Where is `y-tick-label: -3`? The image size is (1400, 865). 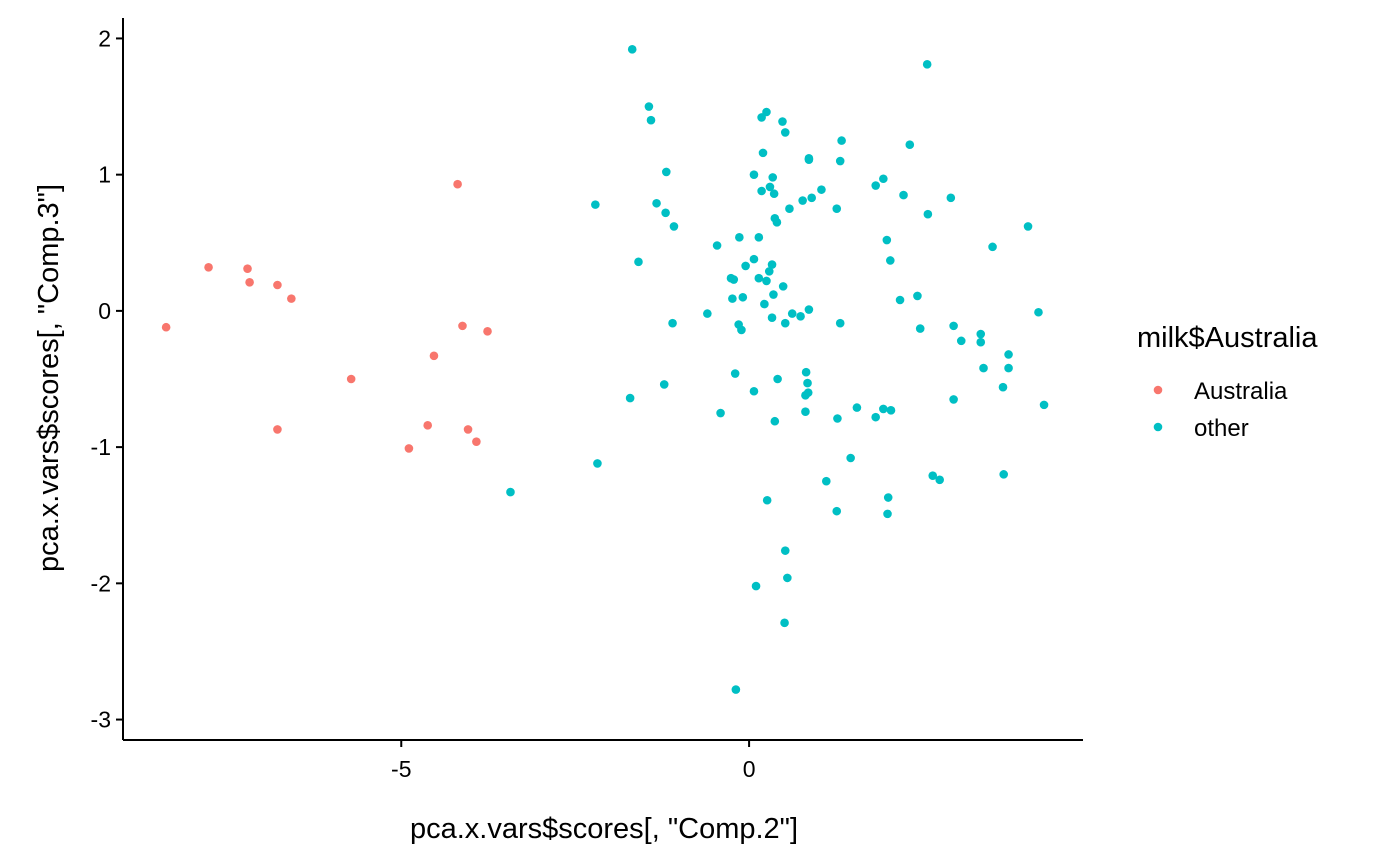 y-tick-label: -3 is located at coordinates (101, 720).